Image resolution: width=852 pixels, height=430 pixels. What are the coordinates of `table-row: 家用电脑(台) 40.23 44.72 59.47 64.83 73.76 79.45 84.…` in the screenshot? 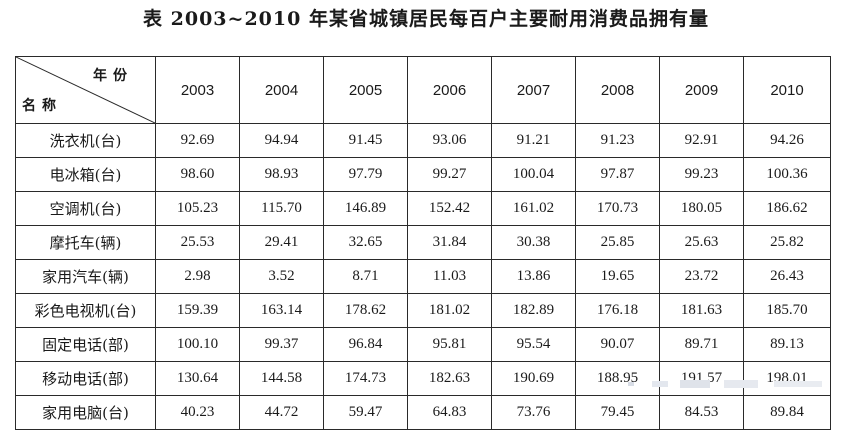 It's located at (423, 412).